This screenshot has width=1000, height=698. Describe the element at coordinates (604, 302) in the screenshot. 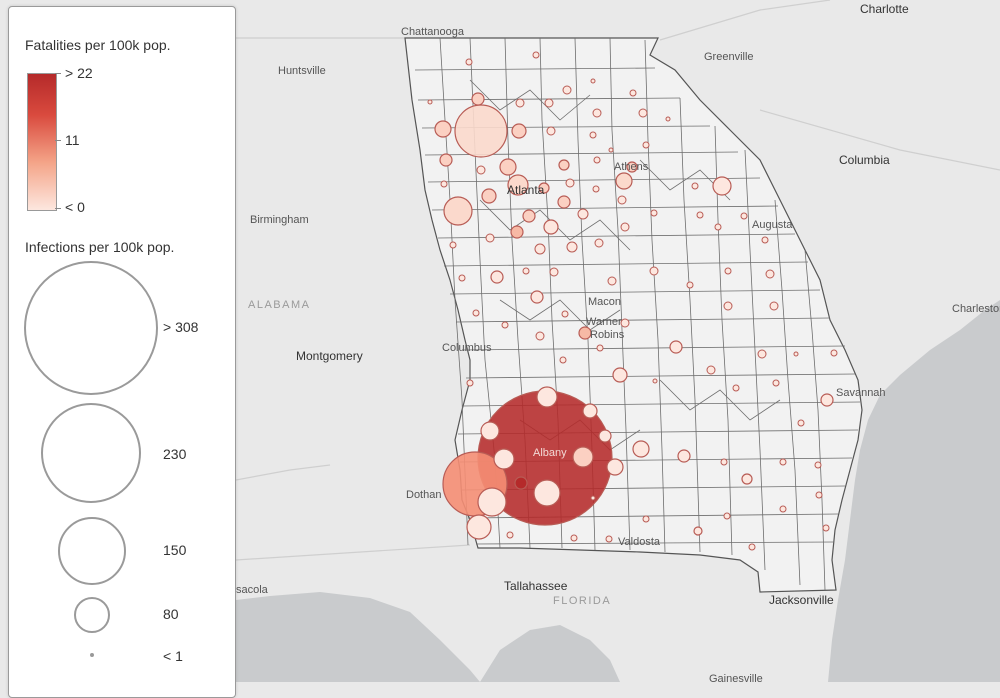

I see `label-macon: Macon` at that location.